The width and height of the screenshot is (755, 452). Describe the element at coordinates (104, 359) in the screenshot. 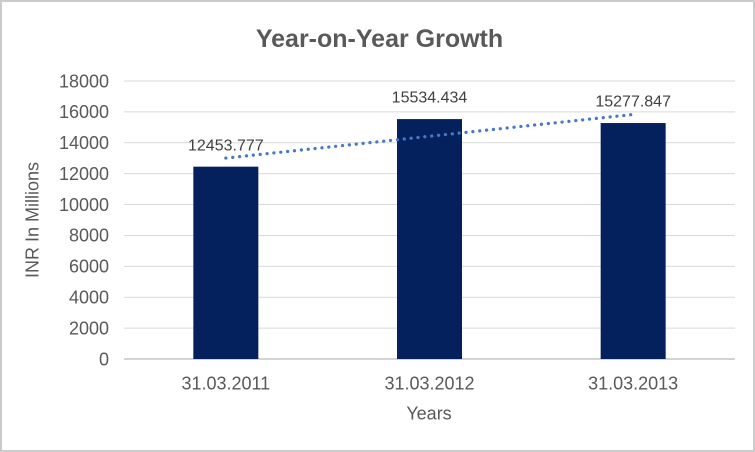

I see `y-tick-label: 0` at that location.